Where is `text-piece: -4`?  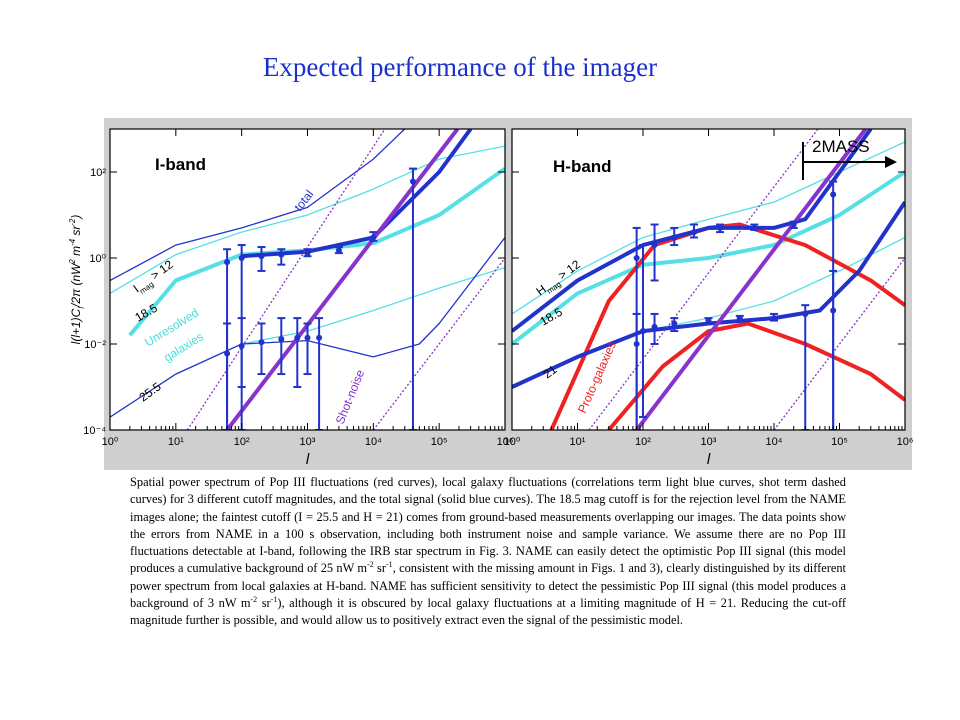
text-piece: -4 is located at coordinates (72, 242).